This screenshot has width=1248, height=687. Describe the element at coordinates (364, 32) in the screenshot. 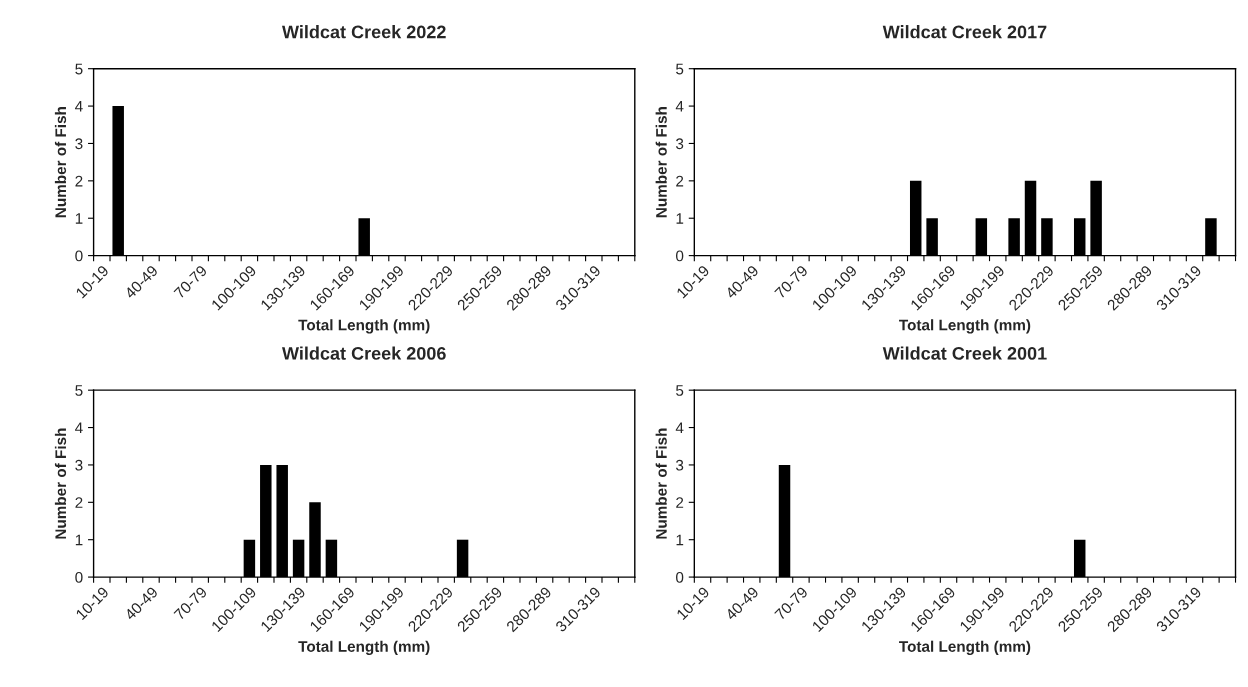

I see `chart-title: Wildcat Creek 2022` at that location.